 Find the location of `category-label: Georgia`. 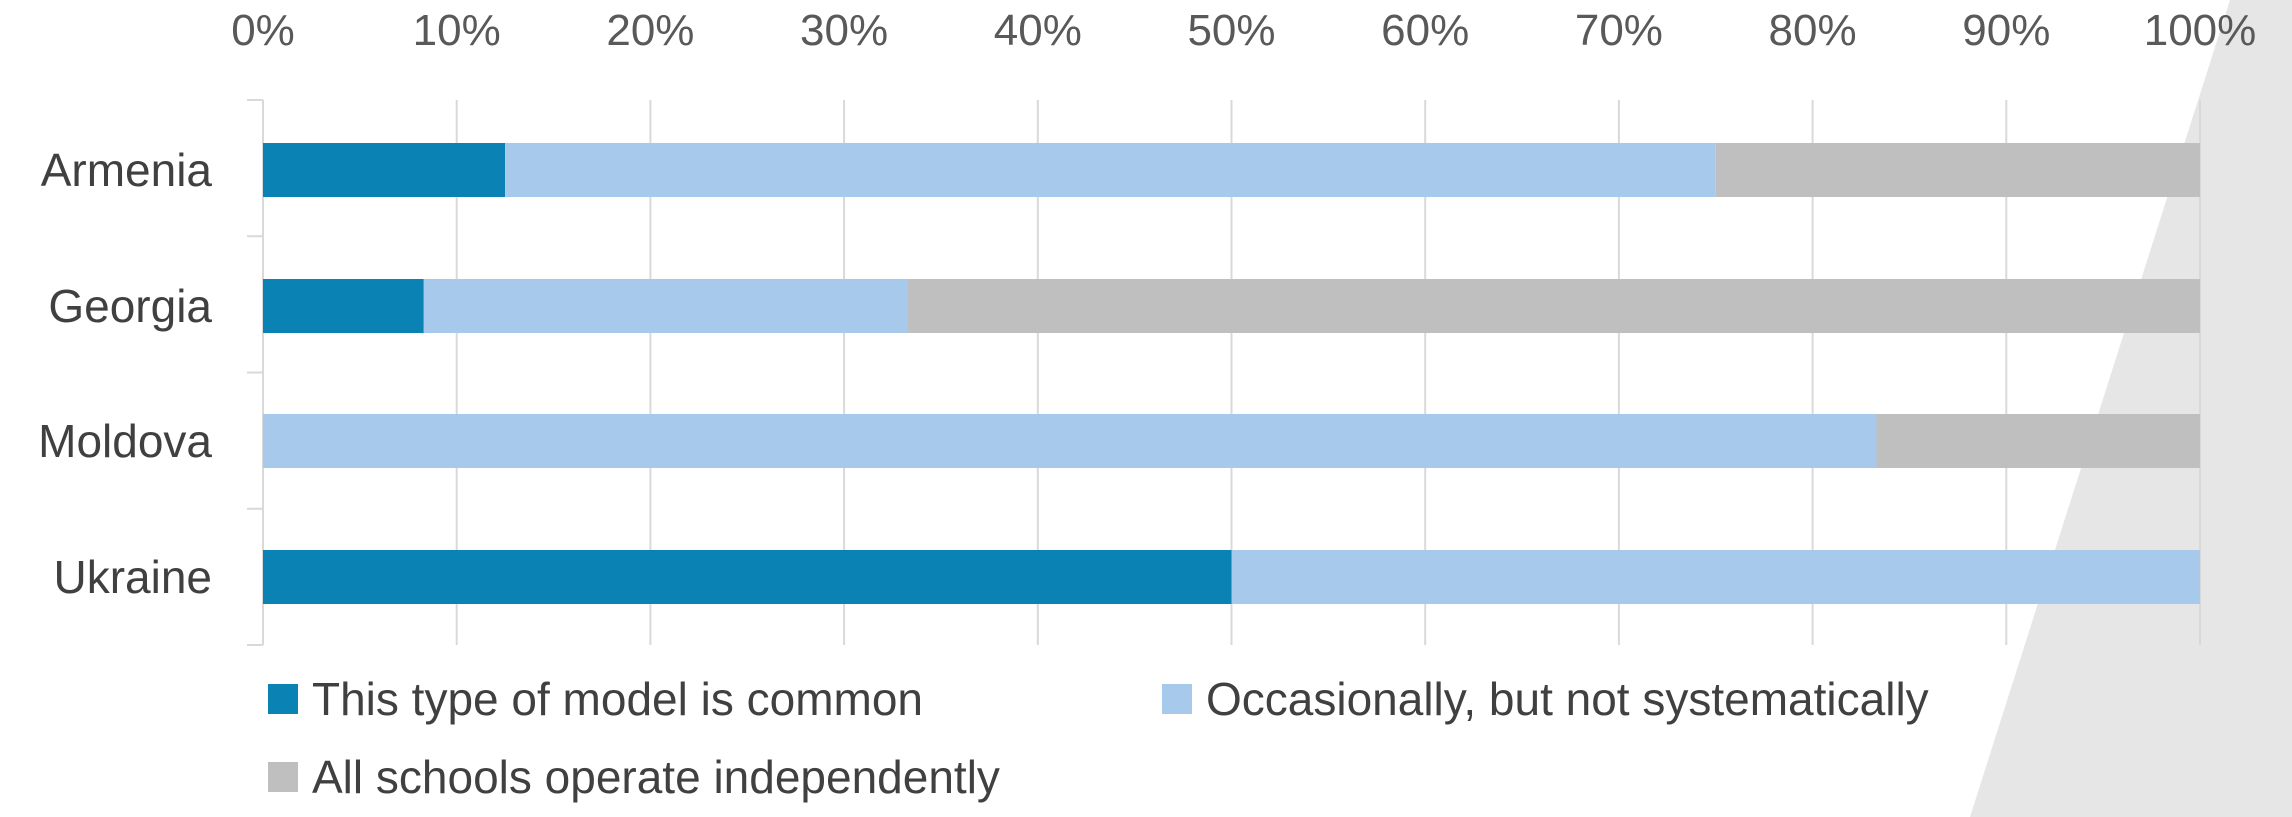

category-label: Georgia is located at coordinates (130, 306).